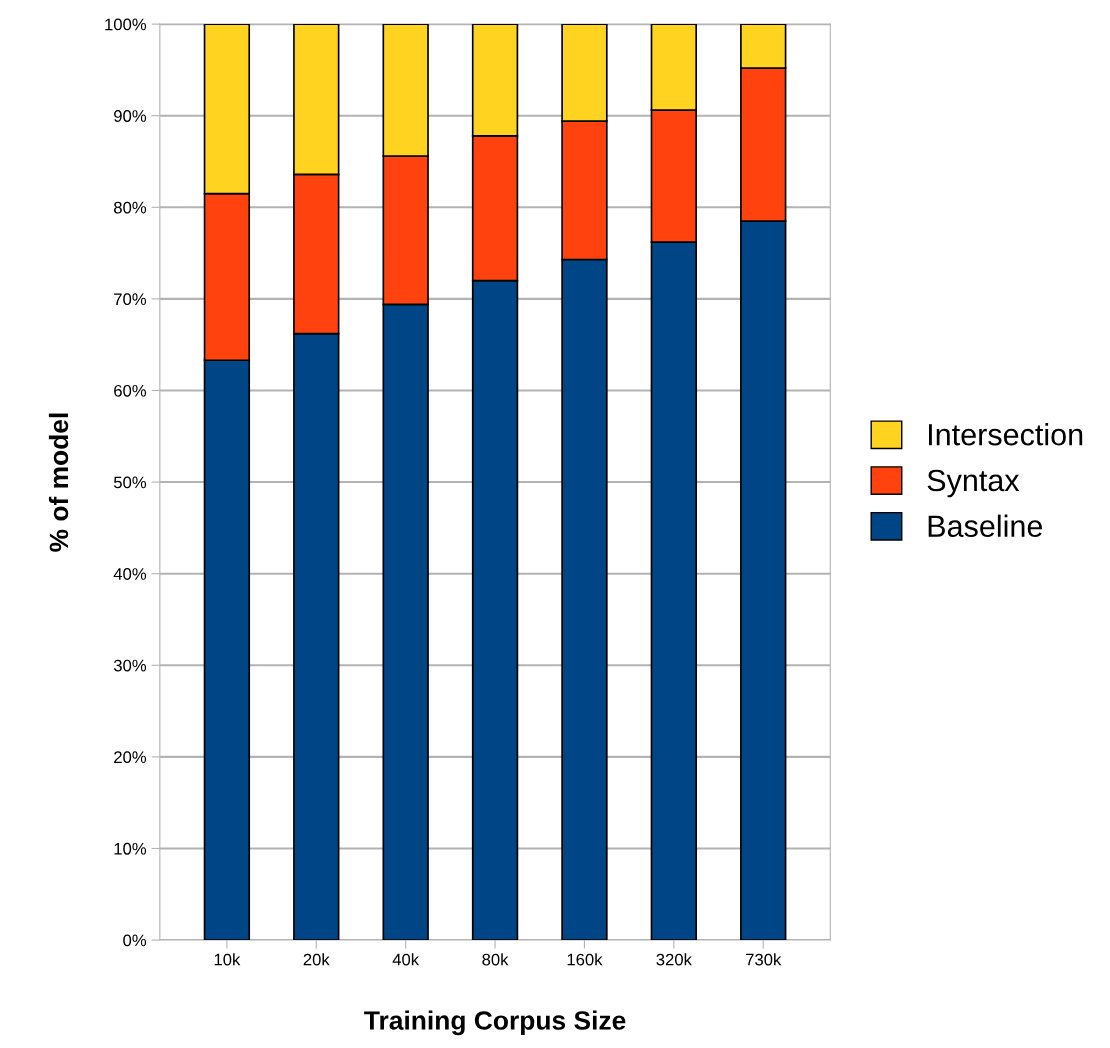 Image resolution: width=1110 pixels, height=1048 pixels. Describe the element at coordinates (764, 959) in the screenshot. I see `x-tick-label: 730k` at that location.